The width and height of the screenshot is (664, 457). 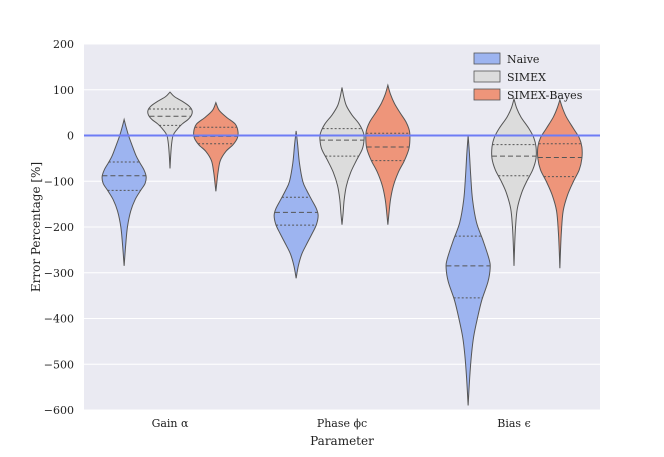 What do you see at coordinates (63, 90) in the screenshot?
I see `y-tick-label: 100` at bounding box center [63, 90].